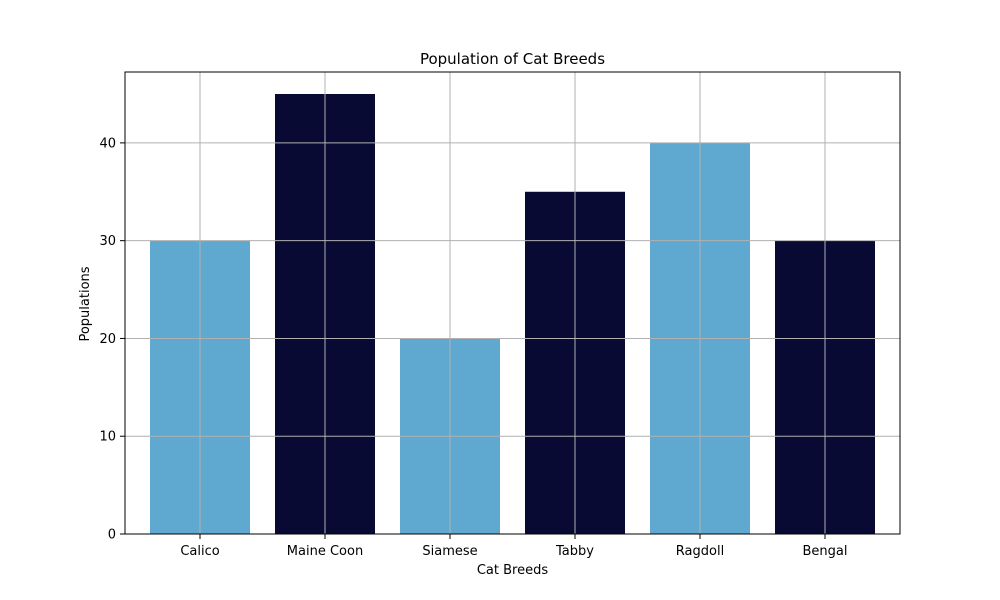  I want to click on x-tick-label: Siamese, so click(449, 551).